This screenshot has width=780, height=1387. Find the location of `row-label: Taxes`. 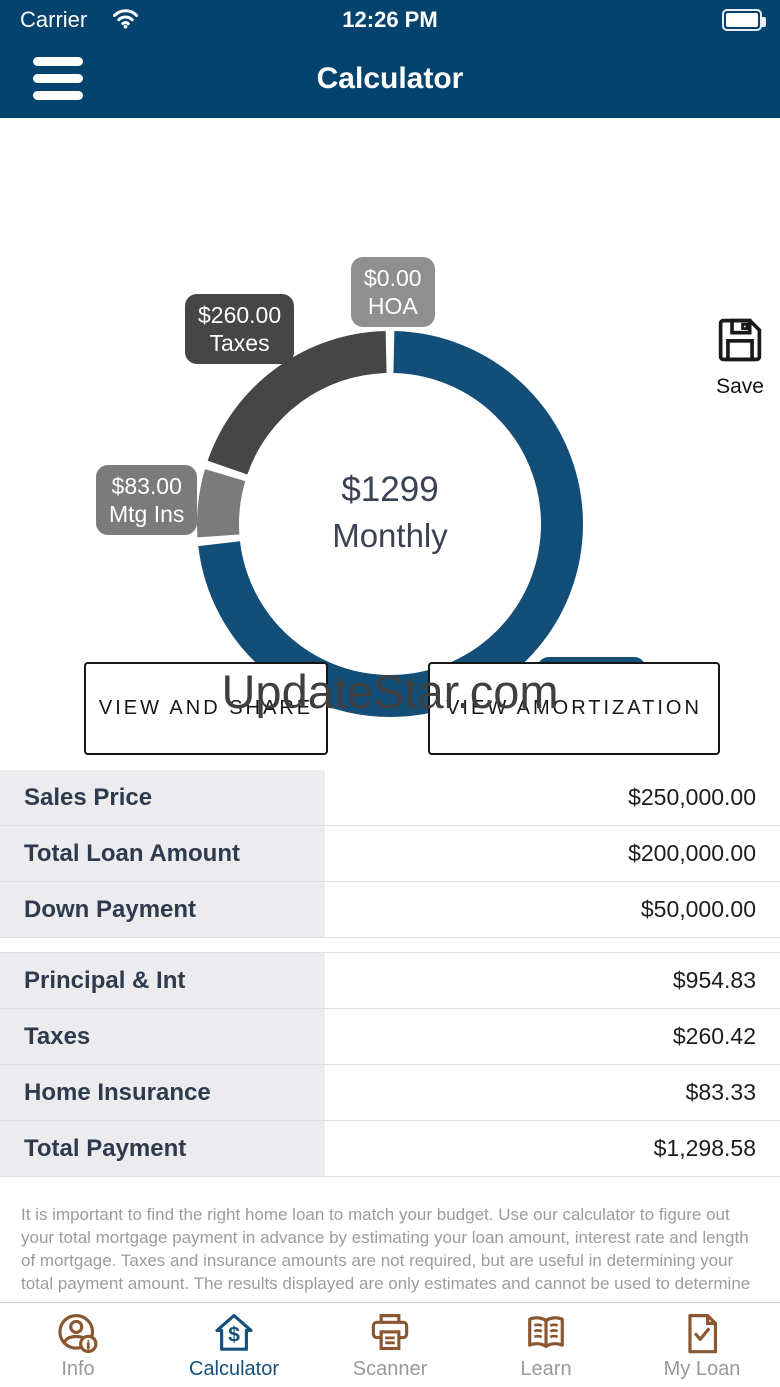

row-label: Taxes is located at coordinates (162, 1036).